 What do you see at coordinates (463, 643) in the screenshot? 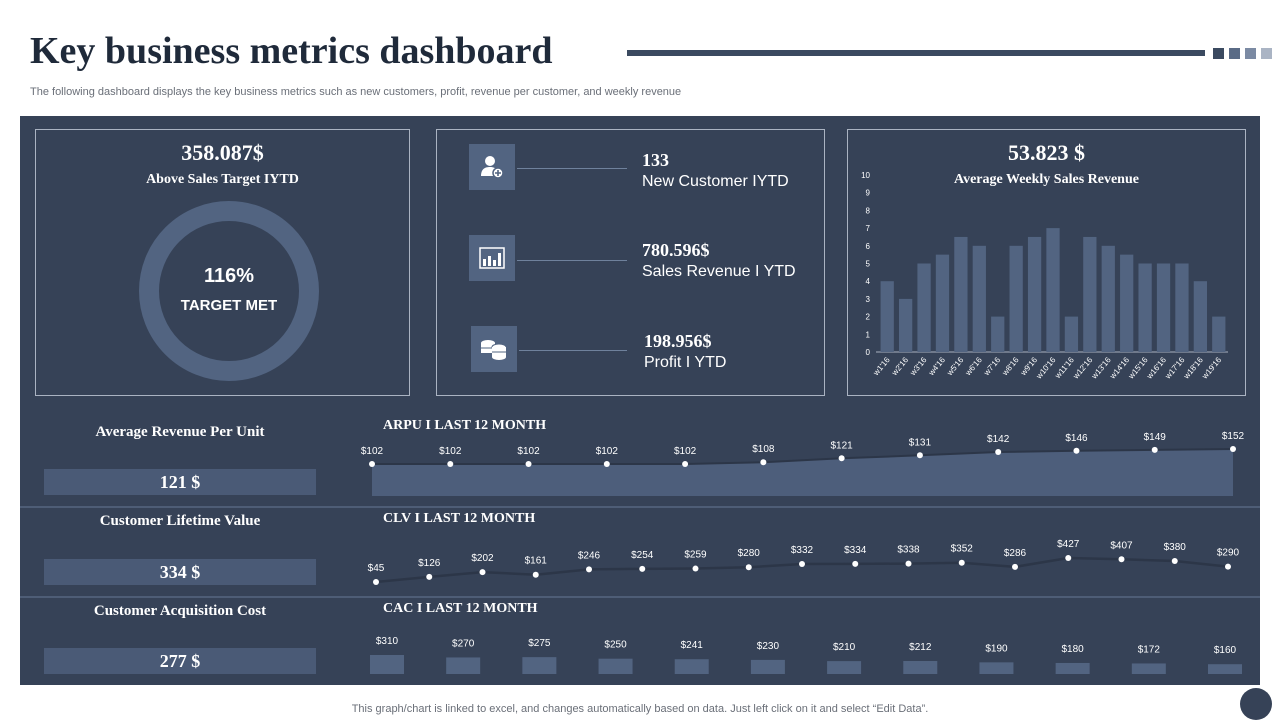
I see `cac-data-label: $270` at bounding box center [463, 643].